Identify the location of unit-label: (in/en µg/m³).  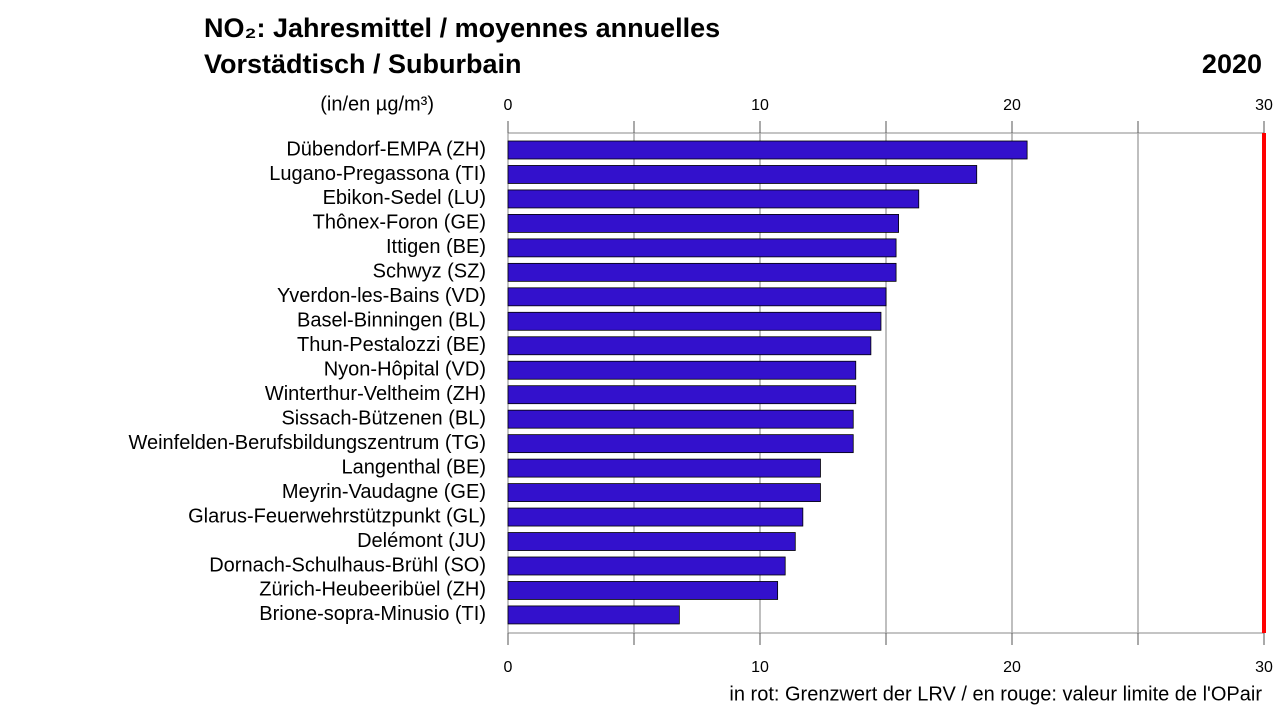
(377, 104).